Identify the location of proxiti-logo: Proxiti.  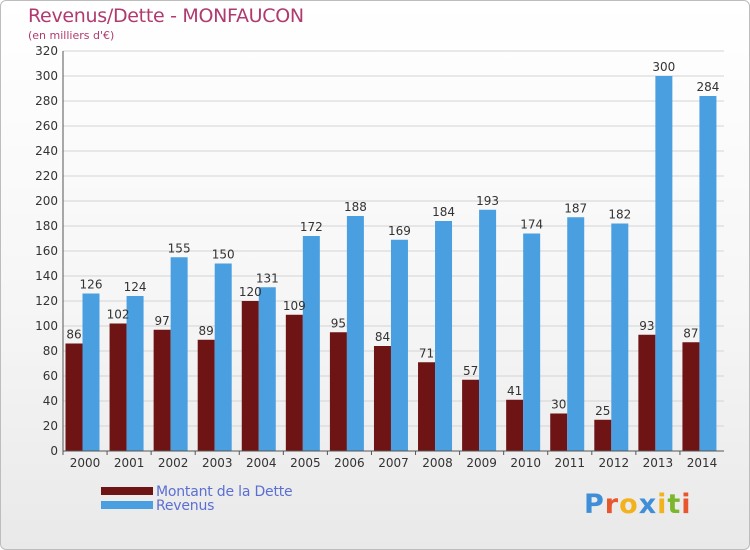
(638, 504).